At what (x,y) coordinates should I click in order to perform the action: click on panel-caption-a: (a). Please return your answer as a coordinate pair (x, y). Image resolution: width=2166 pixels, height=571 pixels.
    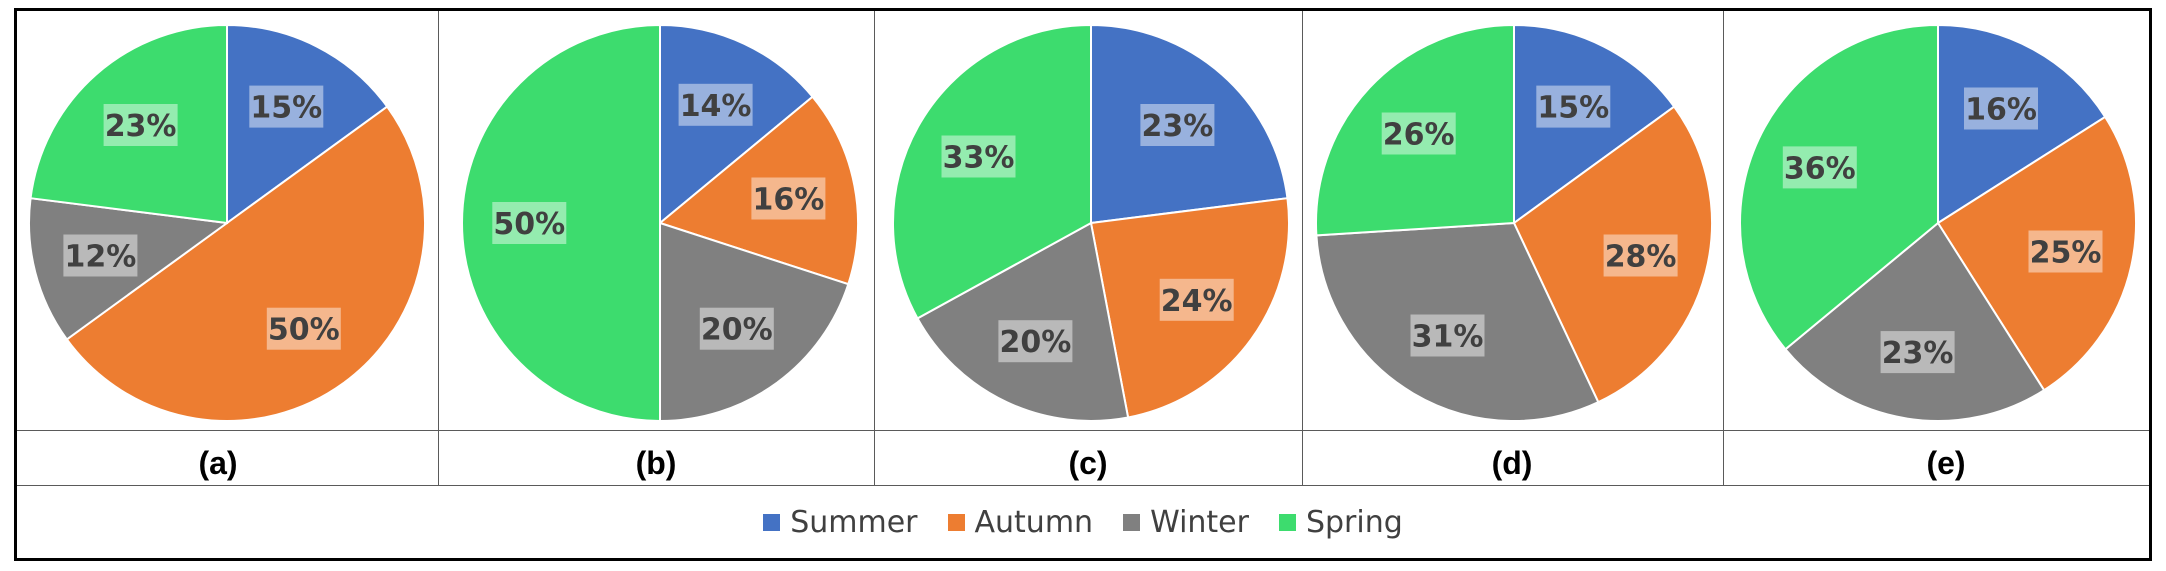
    Looking at the image, I should click on (218, 463).